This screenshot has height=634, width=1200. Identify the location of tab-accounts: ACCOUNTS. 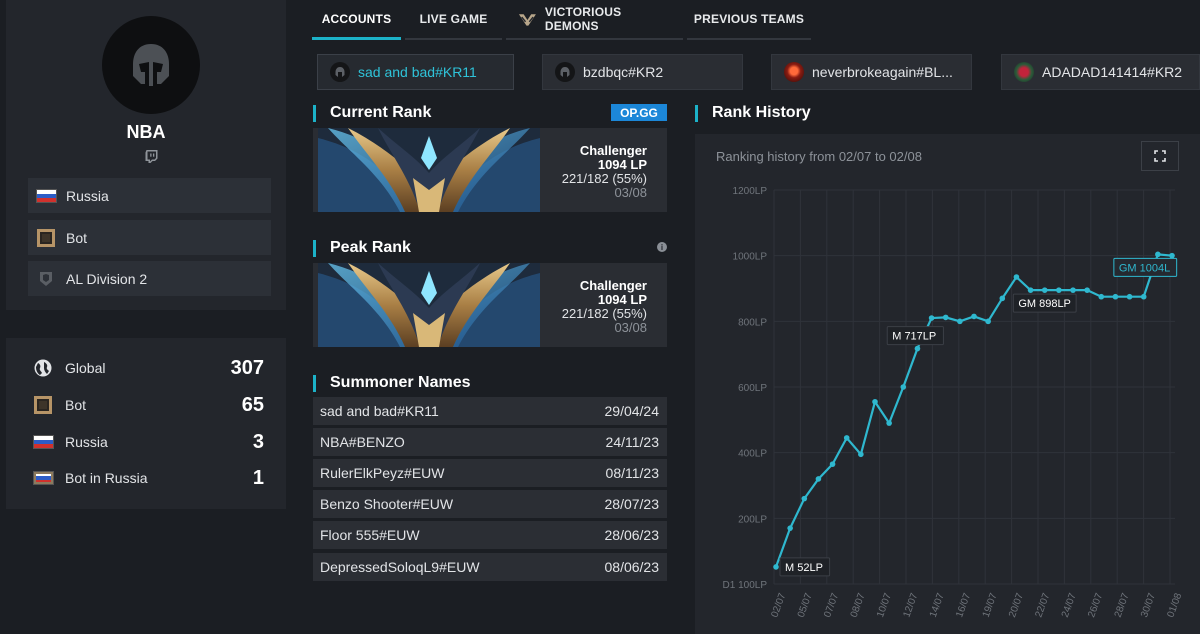
(356, 20).